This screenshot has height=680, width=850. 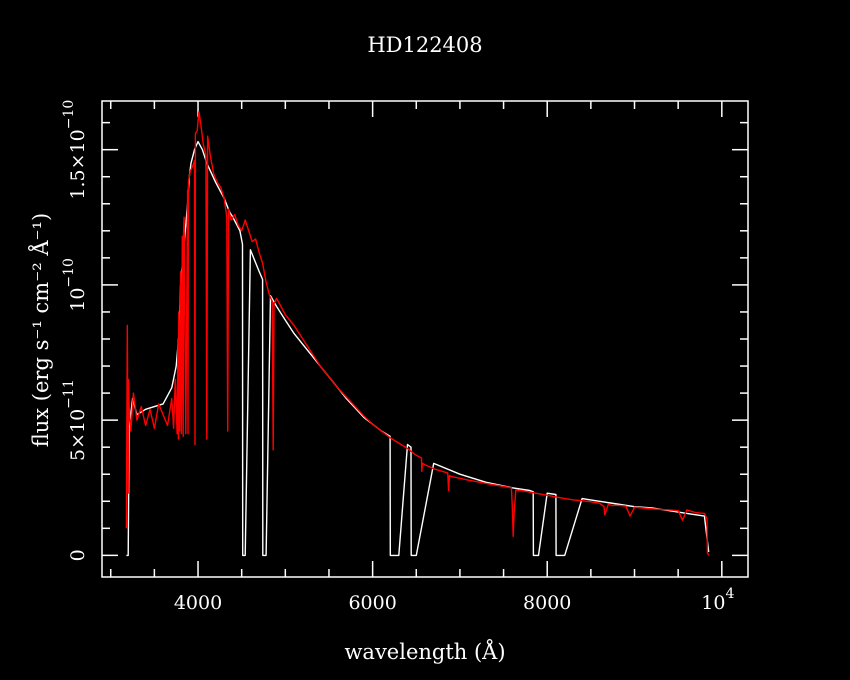 I want to click on x-tick-exponent: 4, so click(x=729, y=594).